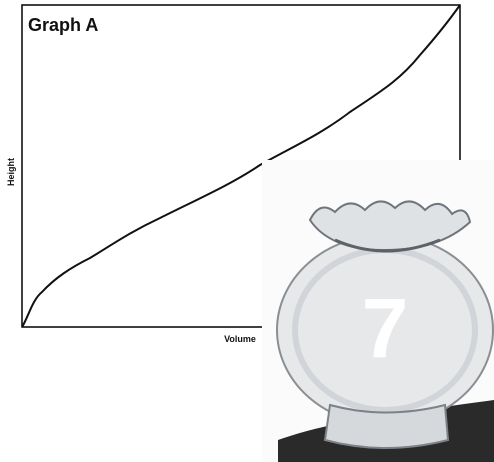  I want to click on vase-base, so click(386, 426).